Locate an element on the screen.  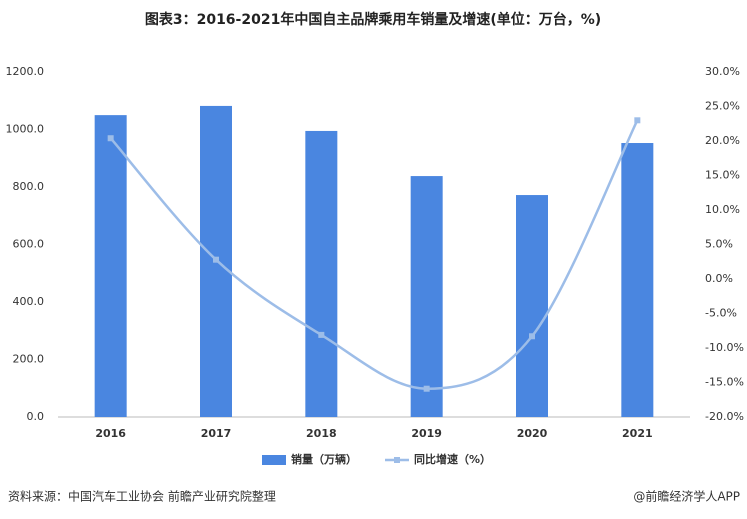
x-tick-label: 2021 is located at coordinates (637, 433).